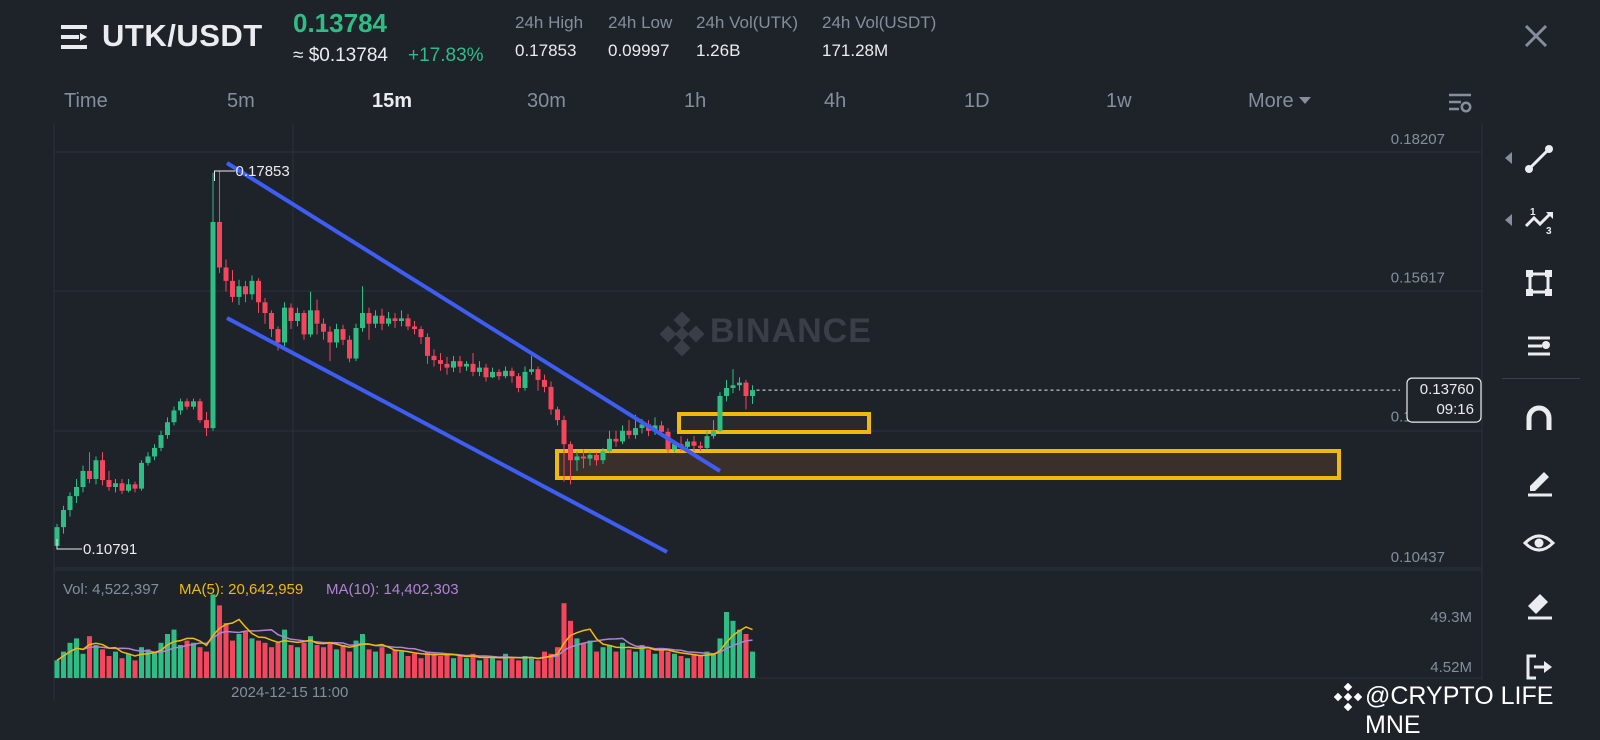  I want to click on tab-1w: 1w, so click(1119, 101).